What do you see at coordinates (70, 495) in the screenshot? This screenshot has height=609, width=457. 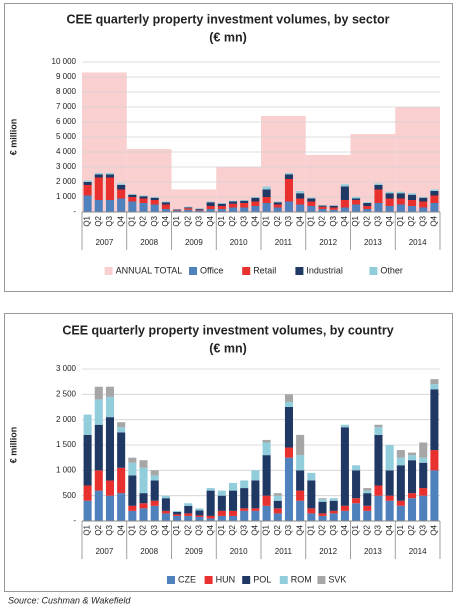 I see `y-tick-label: 500` at bounding box center [70, 495].